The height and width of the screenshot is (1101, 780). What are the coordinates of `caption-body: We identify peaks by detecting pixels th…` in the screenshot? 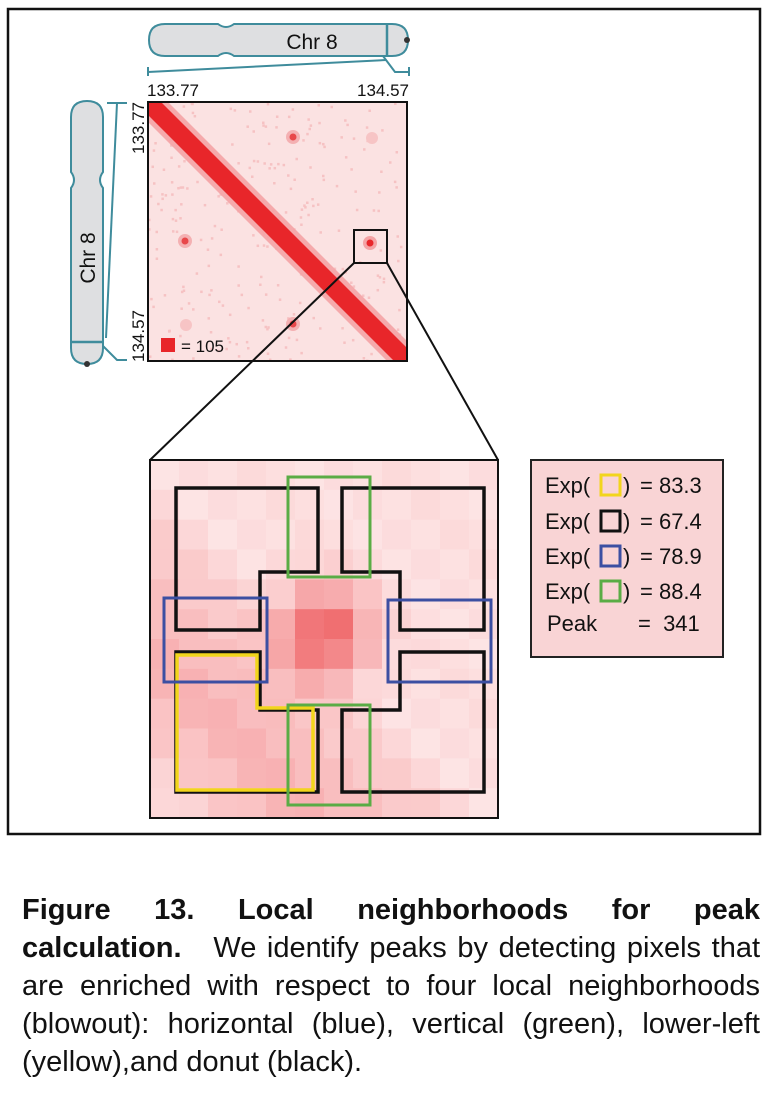 It's located at (391, 1005).